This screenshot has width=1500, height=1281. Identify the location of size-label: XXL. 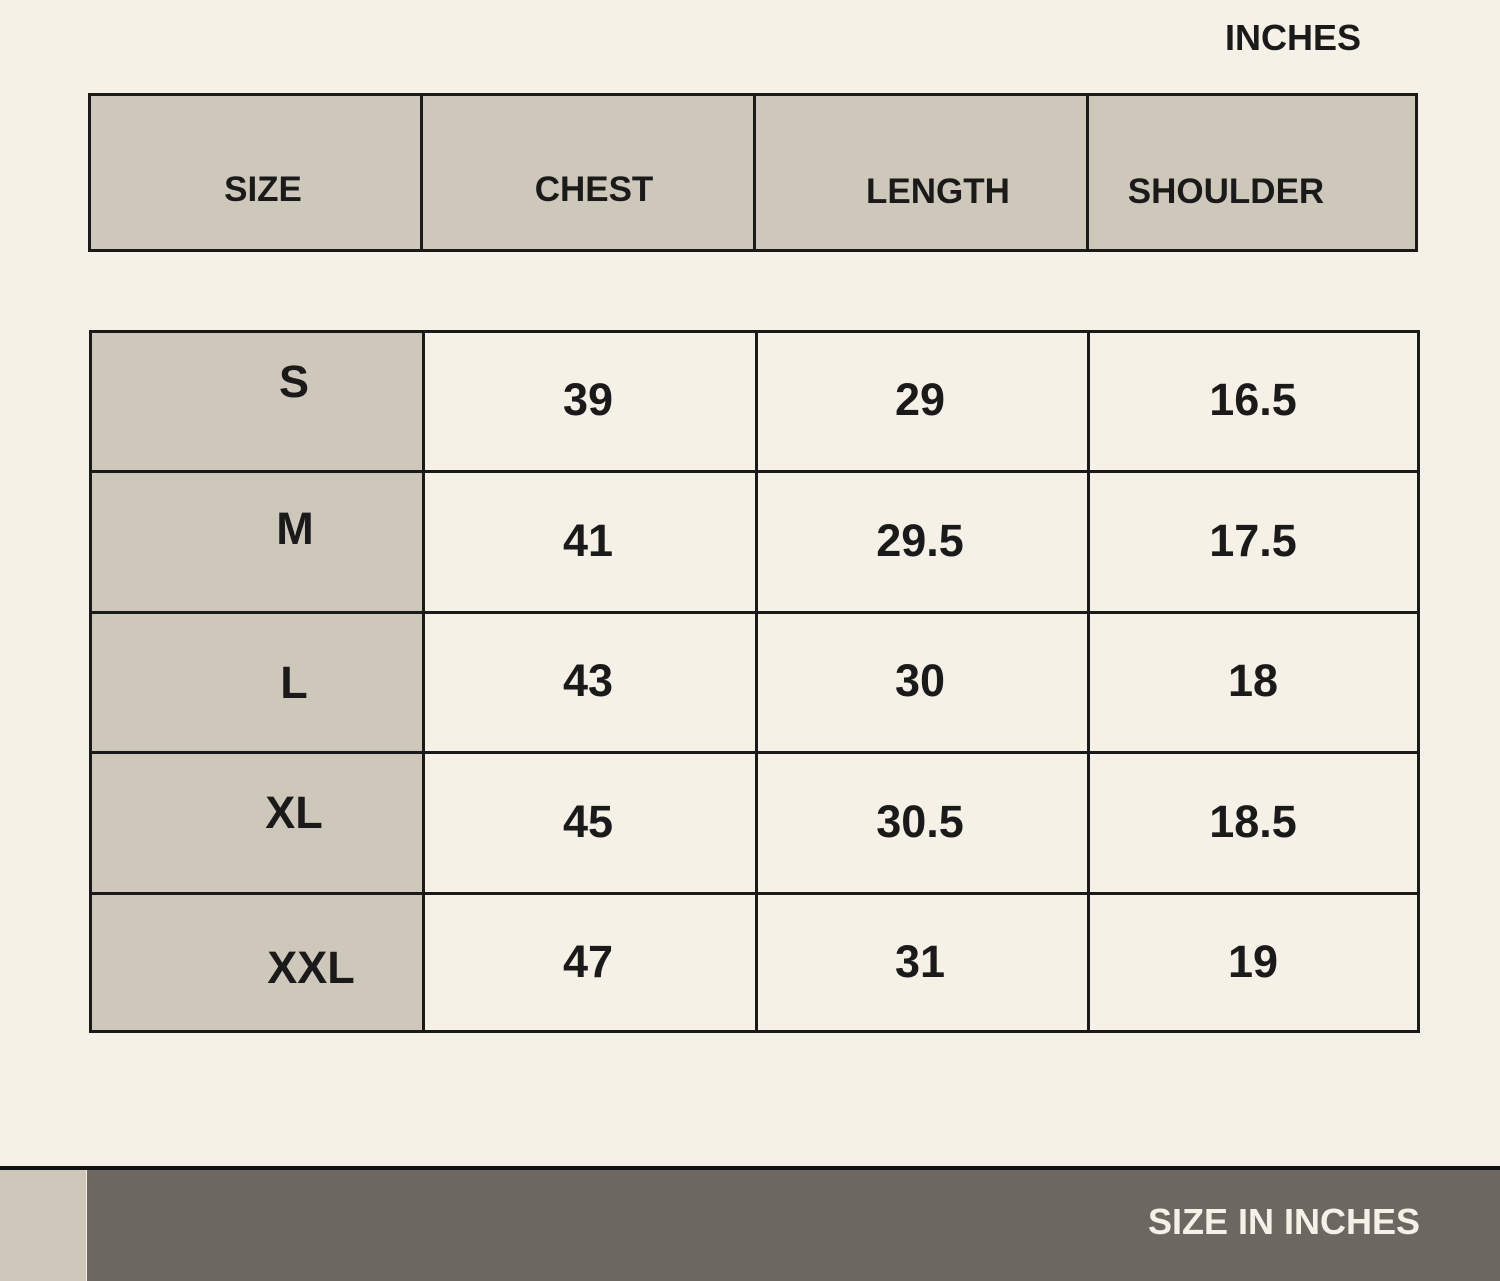
(311, 967).